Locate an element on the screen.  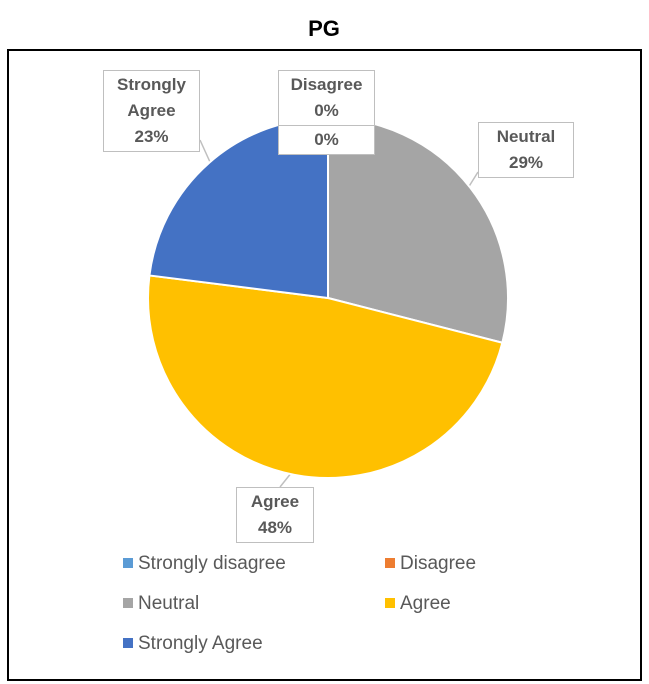
data-label-category: Strongly Agree is located at coordinates (151, 97).